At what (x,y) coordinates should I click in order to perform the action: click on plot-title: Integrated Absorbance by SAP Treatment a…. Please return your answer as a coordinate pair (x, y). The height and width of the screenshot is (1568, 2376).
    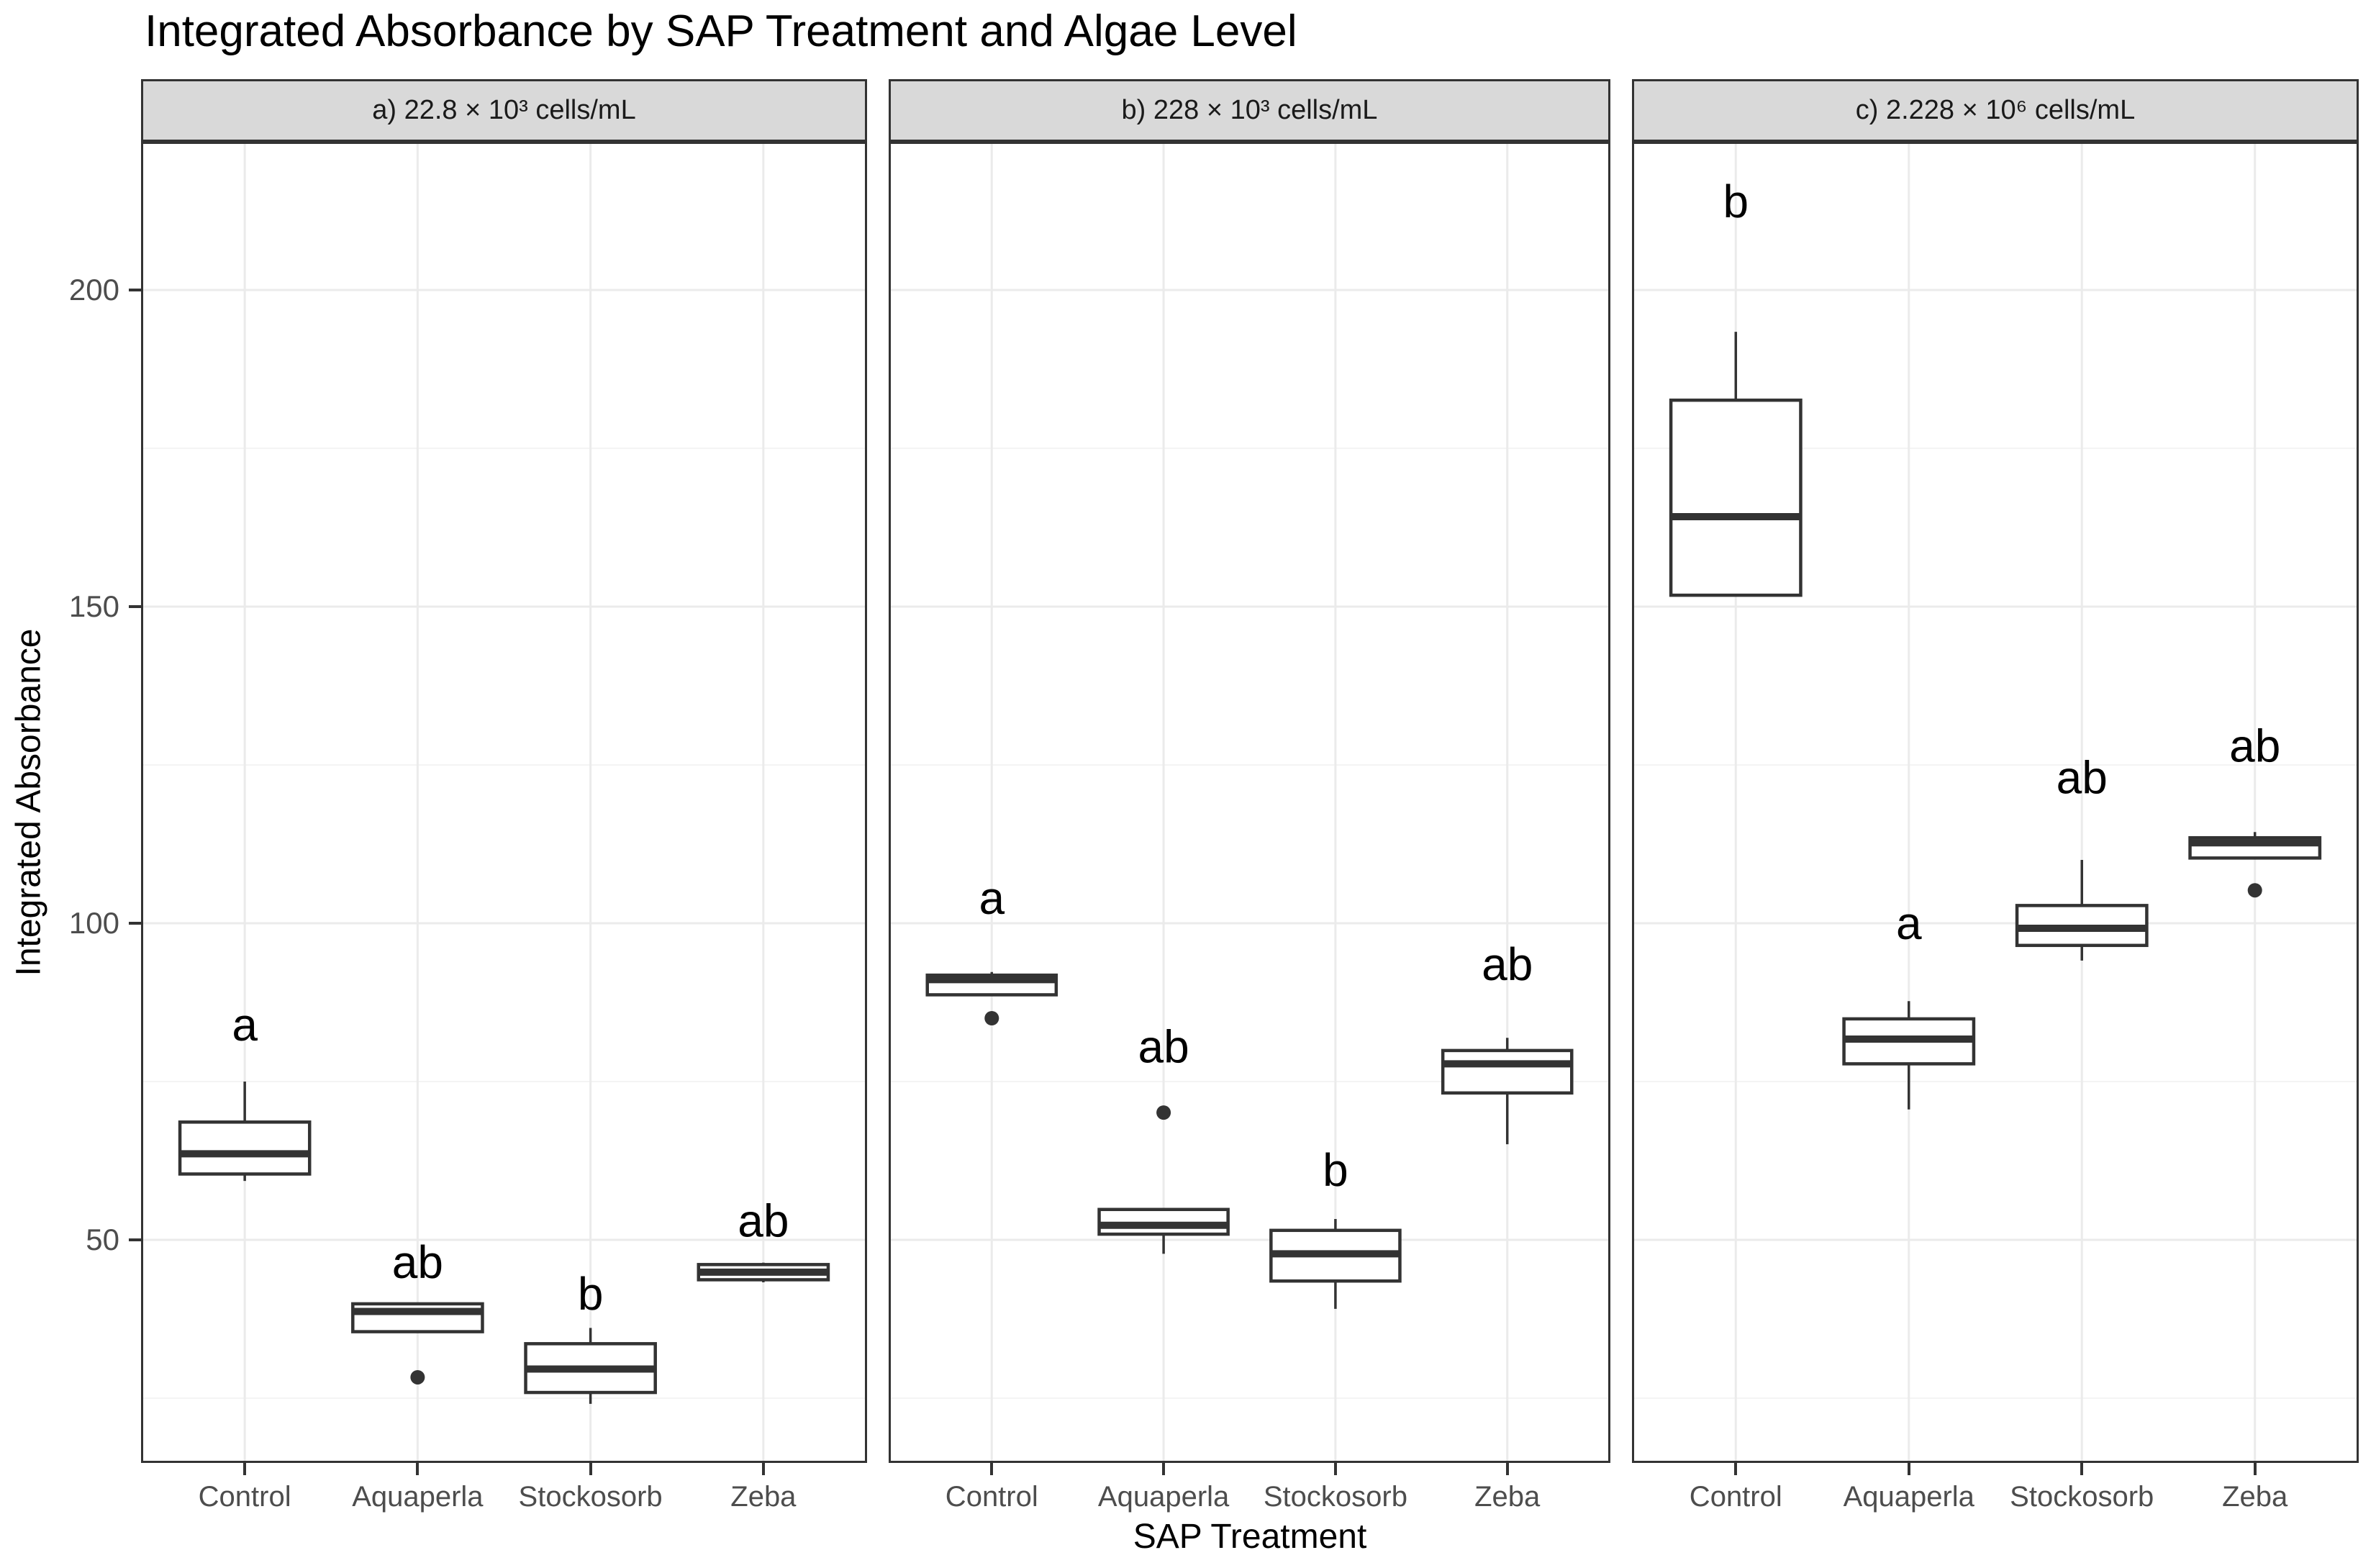
    Looking at the image, I should click on (721, 31).